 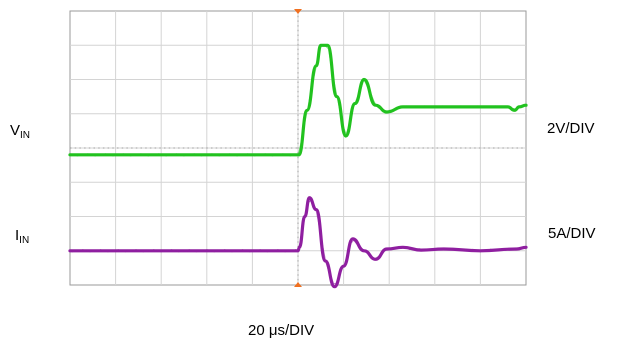 I want to click on trigger-marker-bottom, so click(x=298, y=284).